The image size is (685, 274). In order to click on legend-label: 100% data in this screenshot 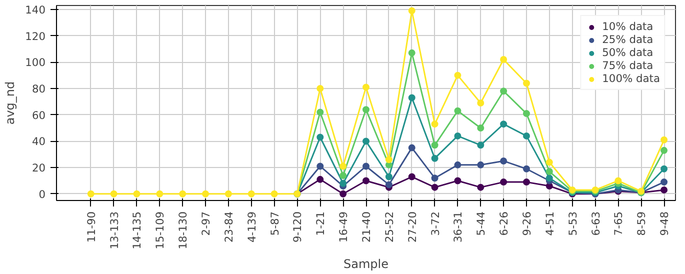, I will do `click(631, 78)`.